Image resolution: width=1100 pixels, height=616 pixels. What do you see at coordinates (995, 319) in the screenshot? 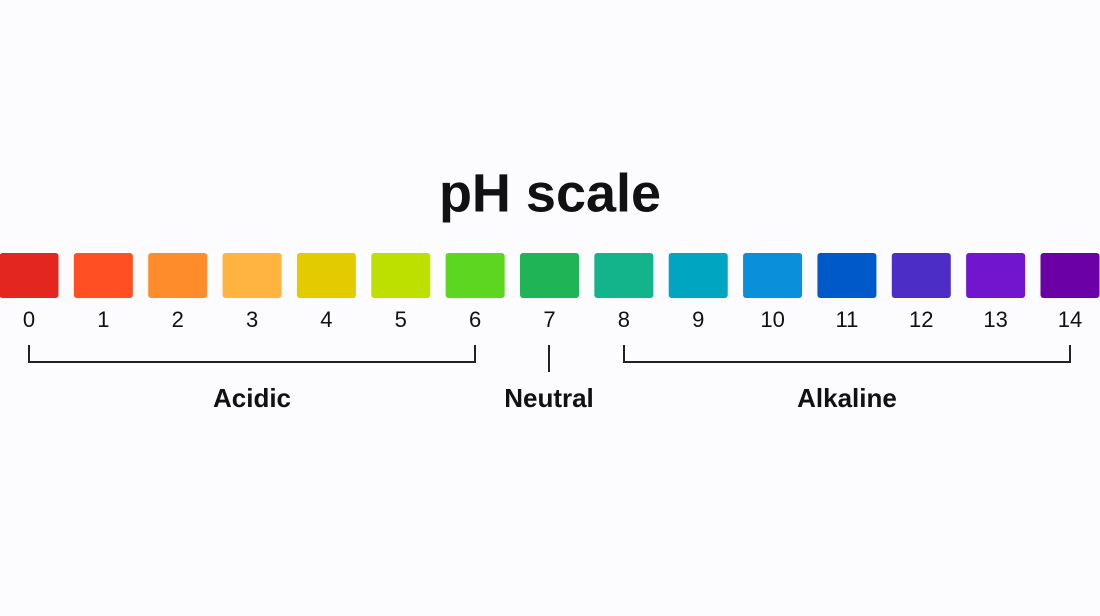
I see `ph-value-label: 13` at bounding box center [995, 319].